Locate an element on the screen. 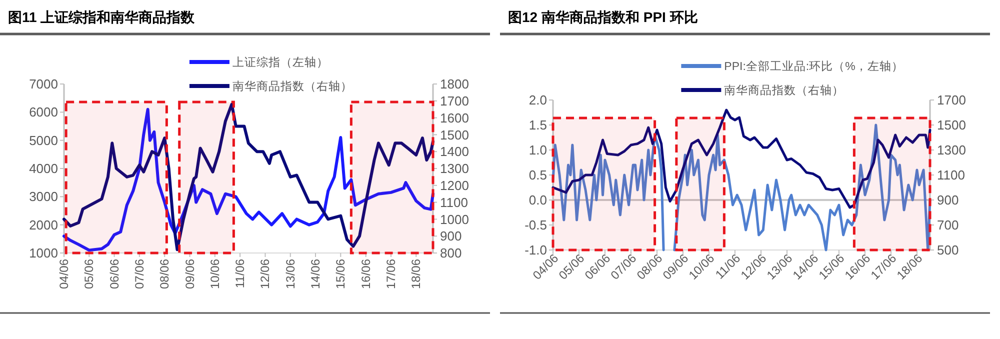 Image resolution: width=1000 pixels, height=339 pixels. x-tick-label: 12/06 is located at coordinates (265, 274).